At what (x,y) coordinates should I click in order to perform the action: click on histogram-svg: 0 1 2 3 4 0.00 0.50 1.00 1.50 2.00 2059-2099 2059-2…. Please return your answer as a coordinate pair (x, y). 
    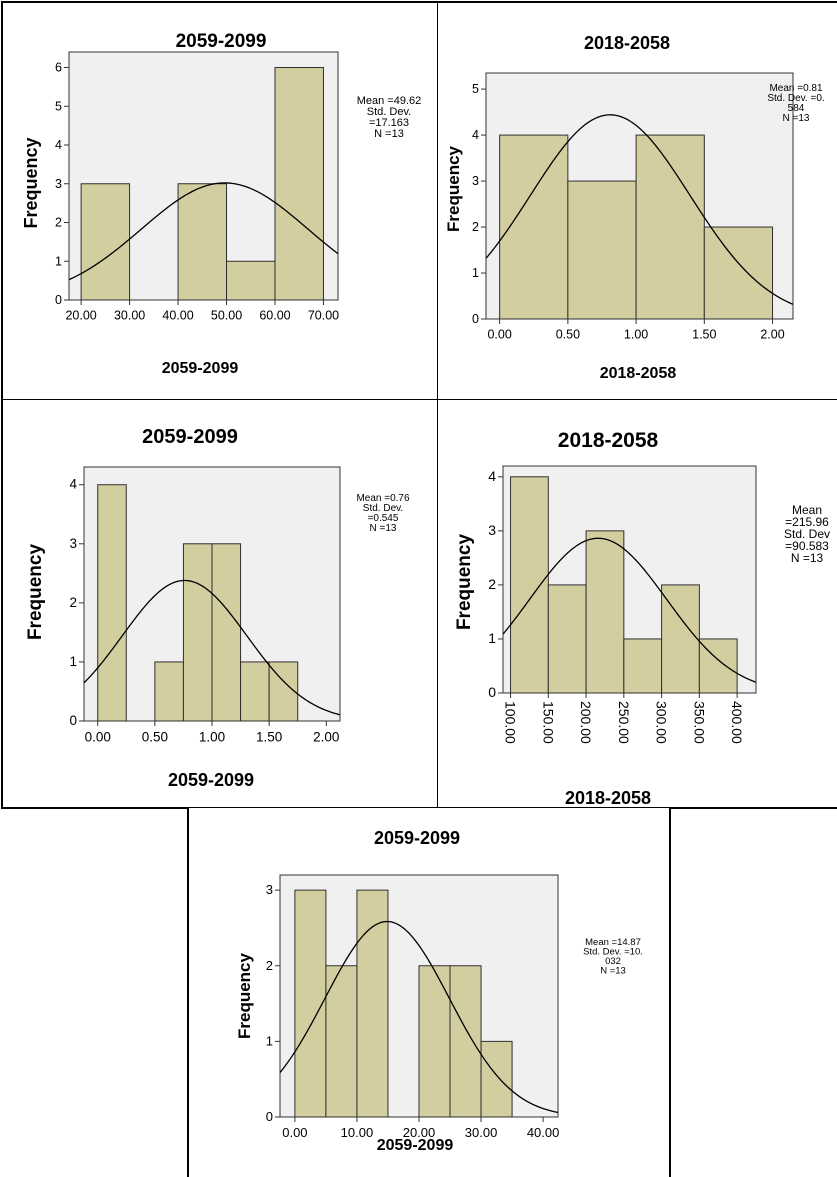
    Looking at the image, I should click on (217, 608).